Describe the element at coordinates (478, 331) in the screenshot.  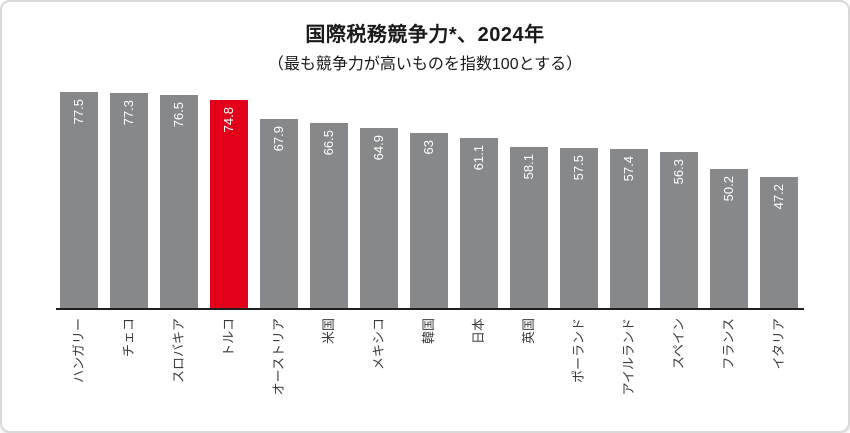
I see `x-axis-label: 日本` at that location.